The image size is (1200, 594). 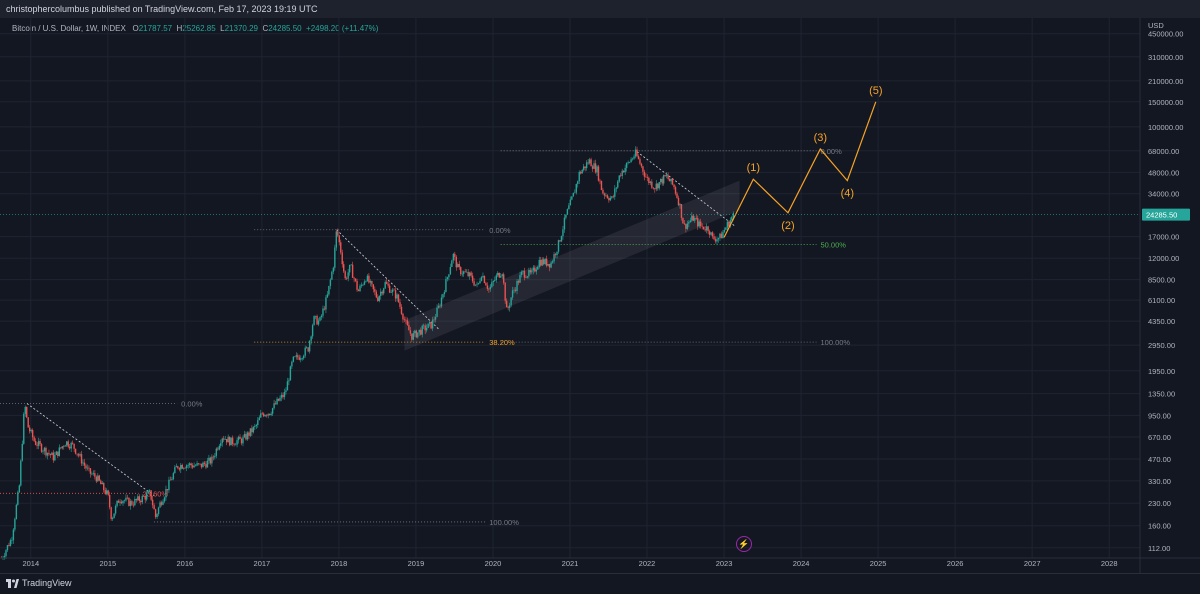 What do you see at coordinates (416, 563) in the screenshot?
I see `x-tick-label: 2019` at bounding box center [416, 563].